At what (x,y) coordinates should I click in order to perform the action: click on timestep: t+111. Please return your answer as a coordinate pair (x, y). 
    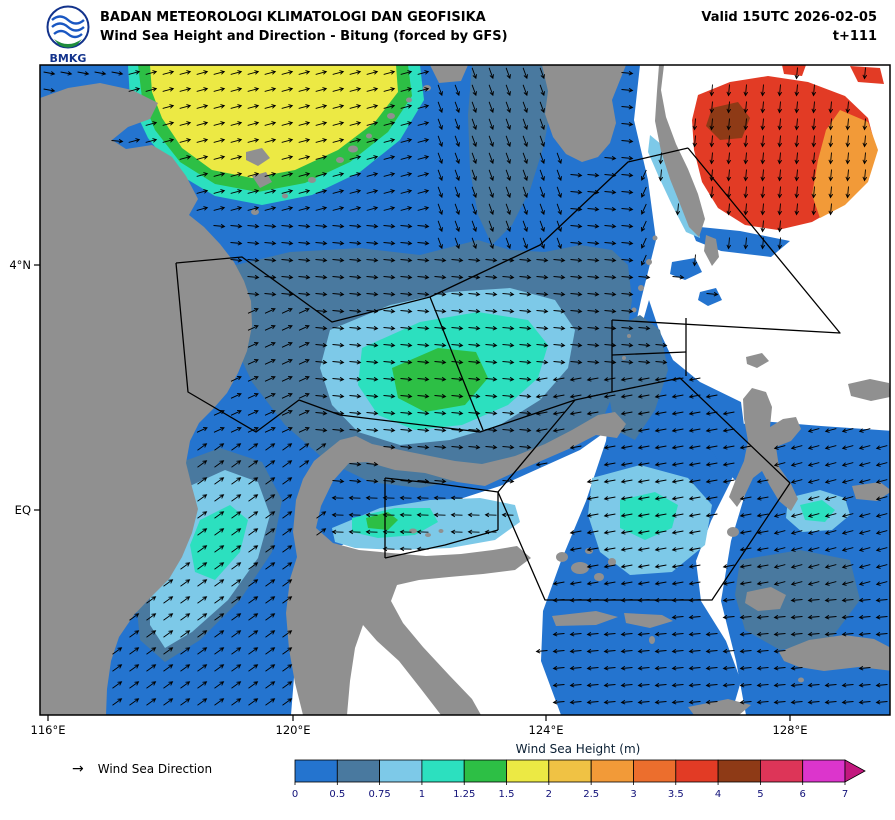
    Looking at the image, I should click on (854, 36).